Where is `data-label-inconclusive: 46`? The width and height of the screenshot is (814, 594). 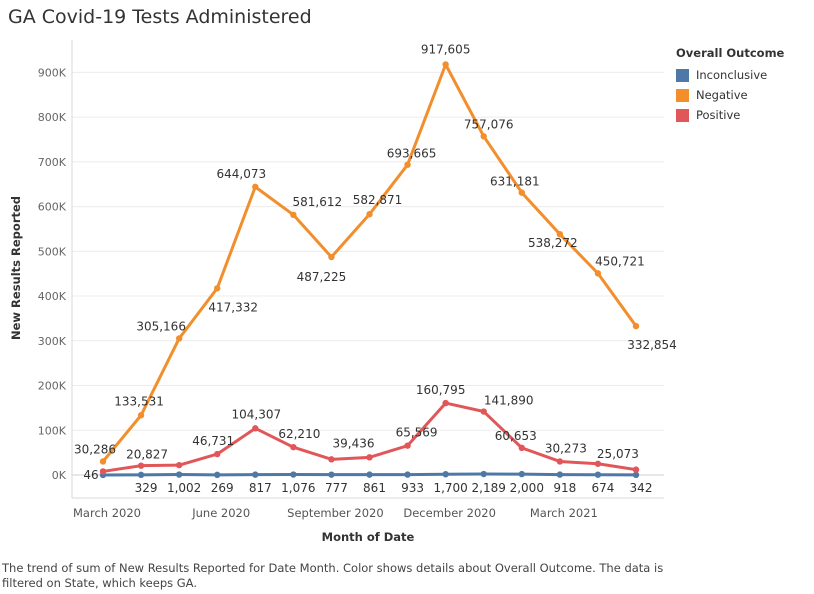 data-label-inconclusive: 46 is located at coordinates (90, 475).